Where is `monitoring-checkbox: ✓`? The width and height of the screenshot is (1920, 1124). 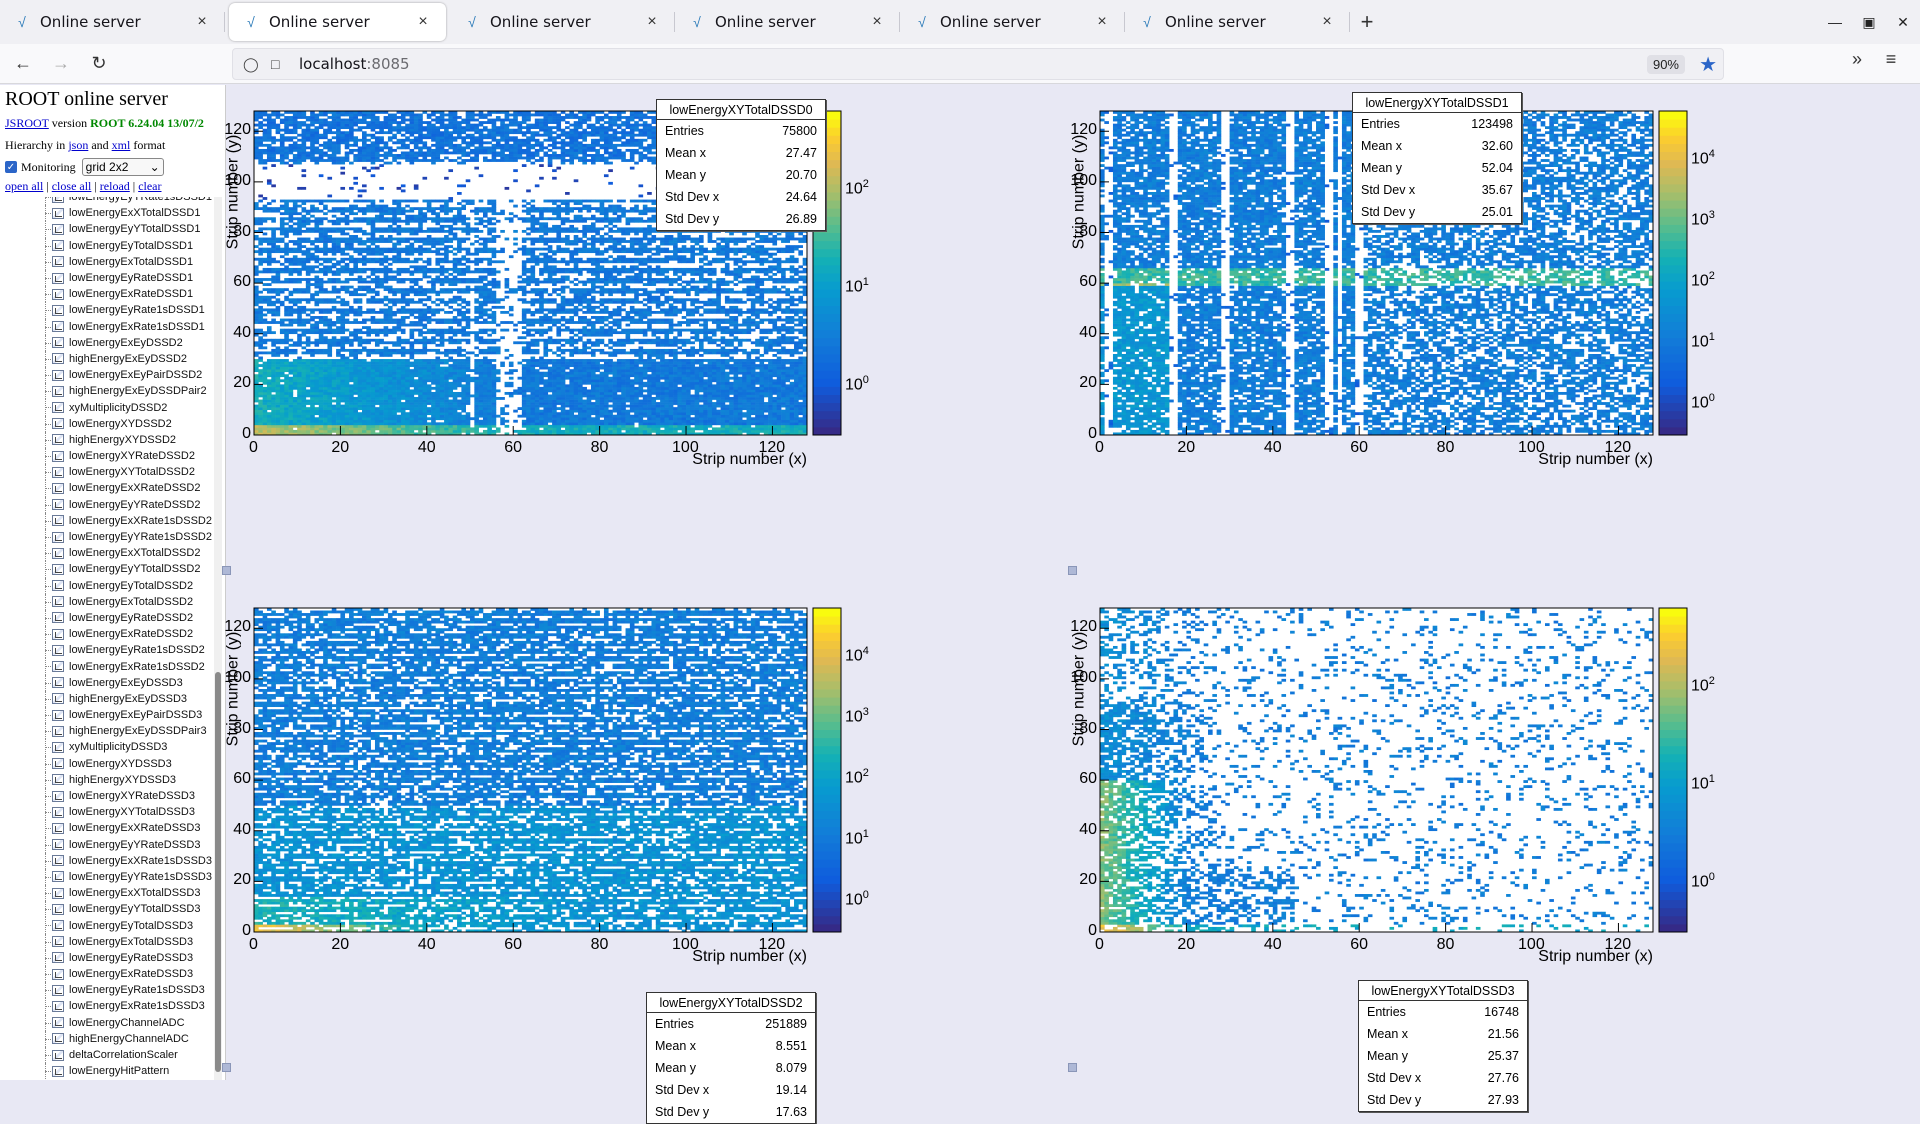 monitoring-checkbox: ✓ is located at coordinates (11, 167).